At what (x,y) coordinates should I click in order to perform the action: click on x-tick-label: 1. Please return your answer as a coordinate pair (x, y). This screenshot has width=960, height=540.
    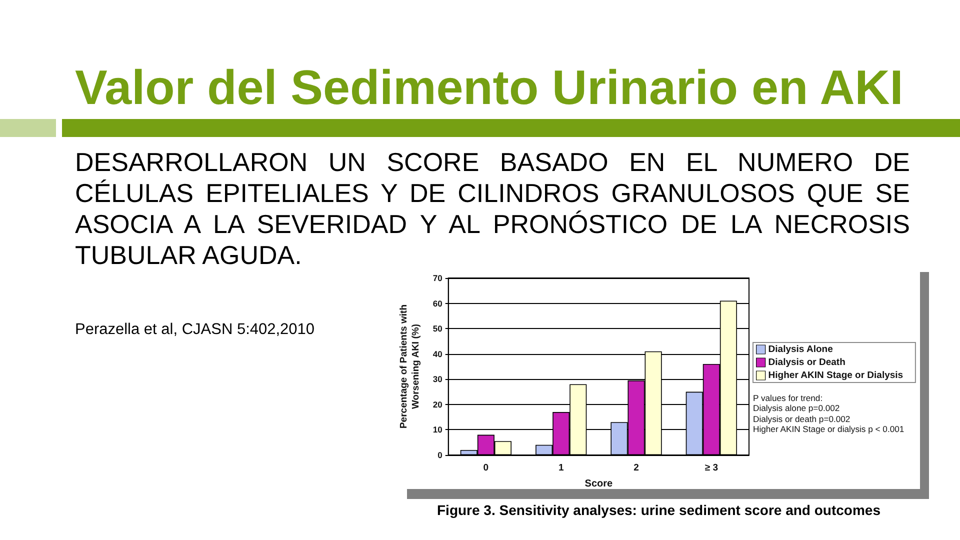
    Looking at the image, I should click on (561, 468).